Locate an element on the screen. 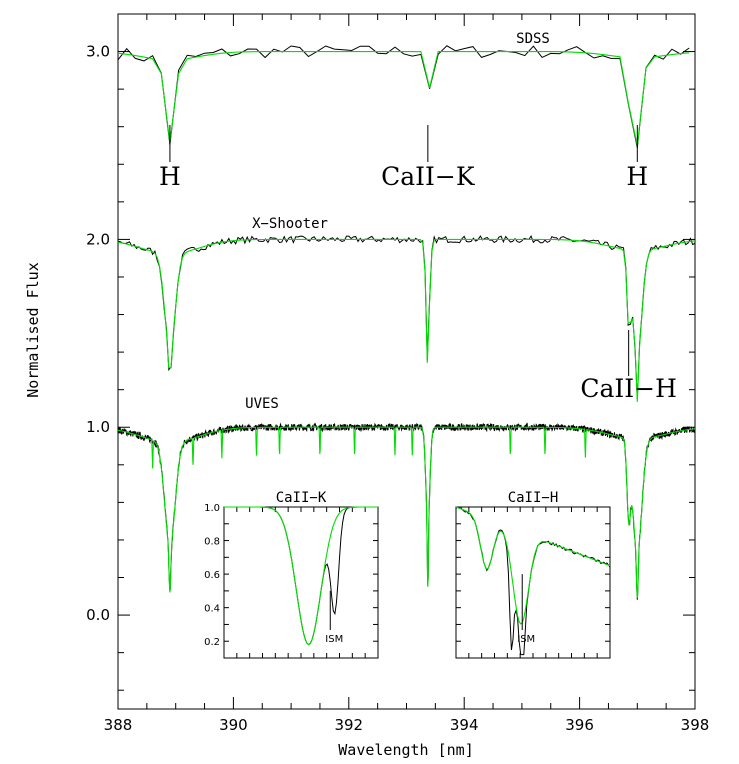 Image resolution: width=739 pixels, height=764 pixels. spectrum-label: UVES is located at coordinates (262, 404).